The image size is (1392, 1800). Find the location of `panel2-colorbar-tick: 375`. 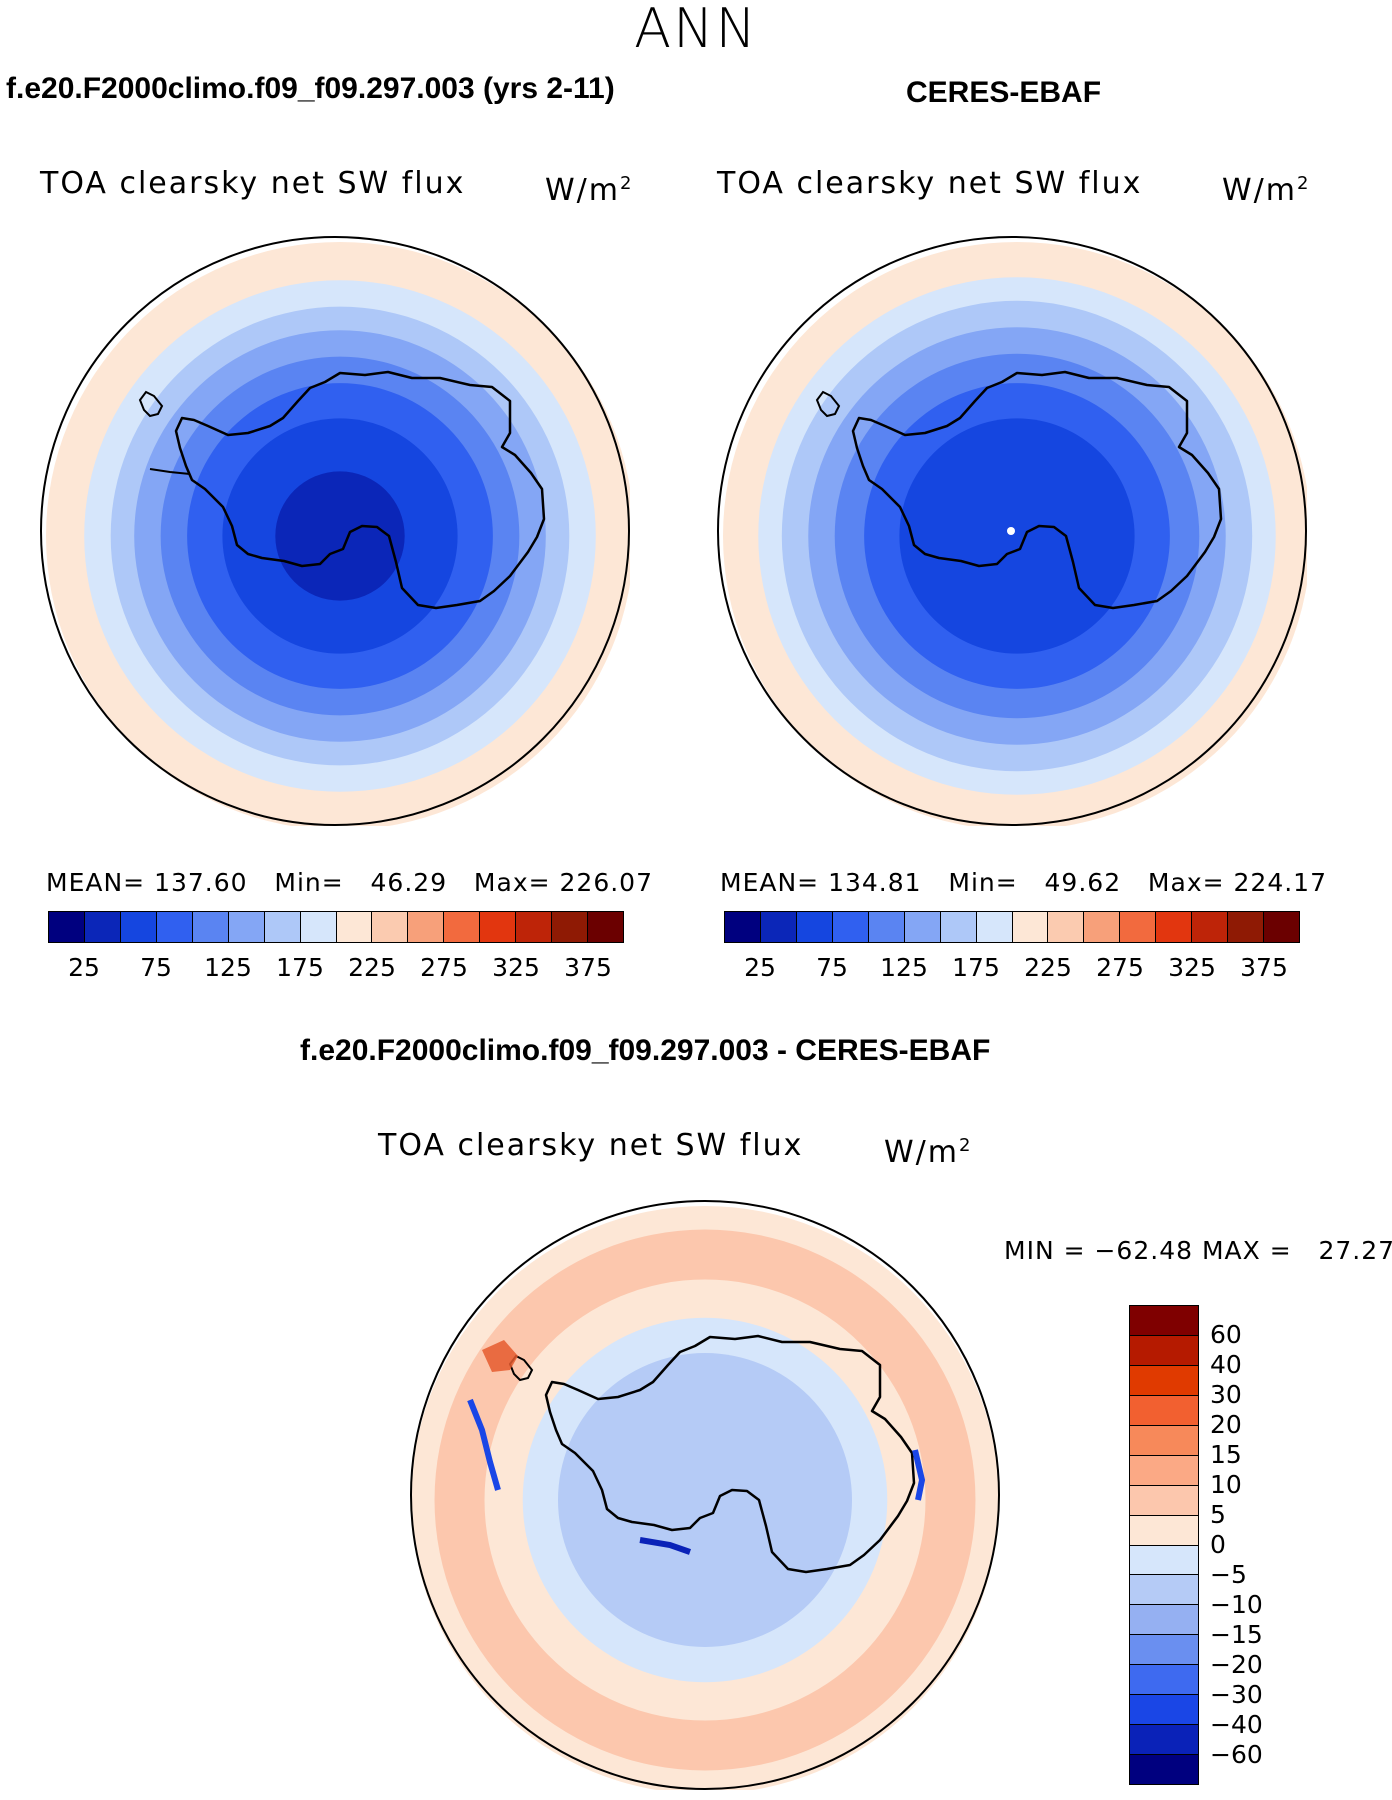

panel2-colorbar-tick: 375 is located at coordinates (1264, 967).